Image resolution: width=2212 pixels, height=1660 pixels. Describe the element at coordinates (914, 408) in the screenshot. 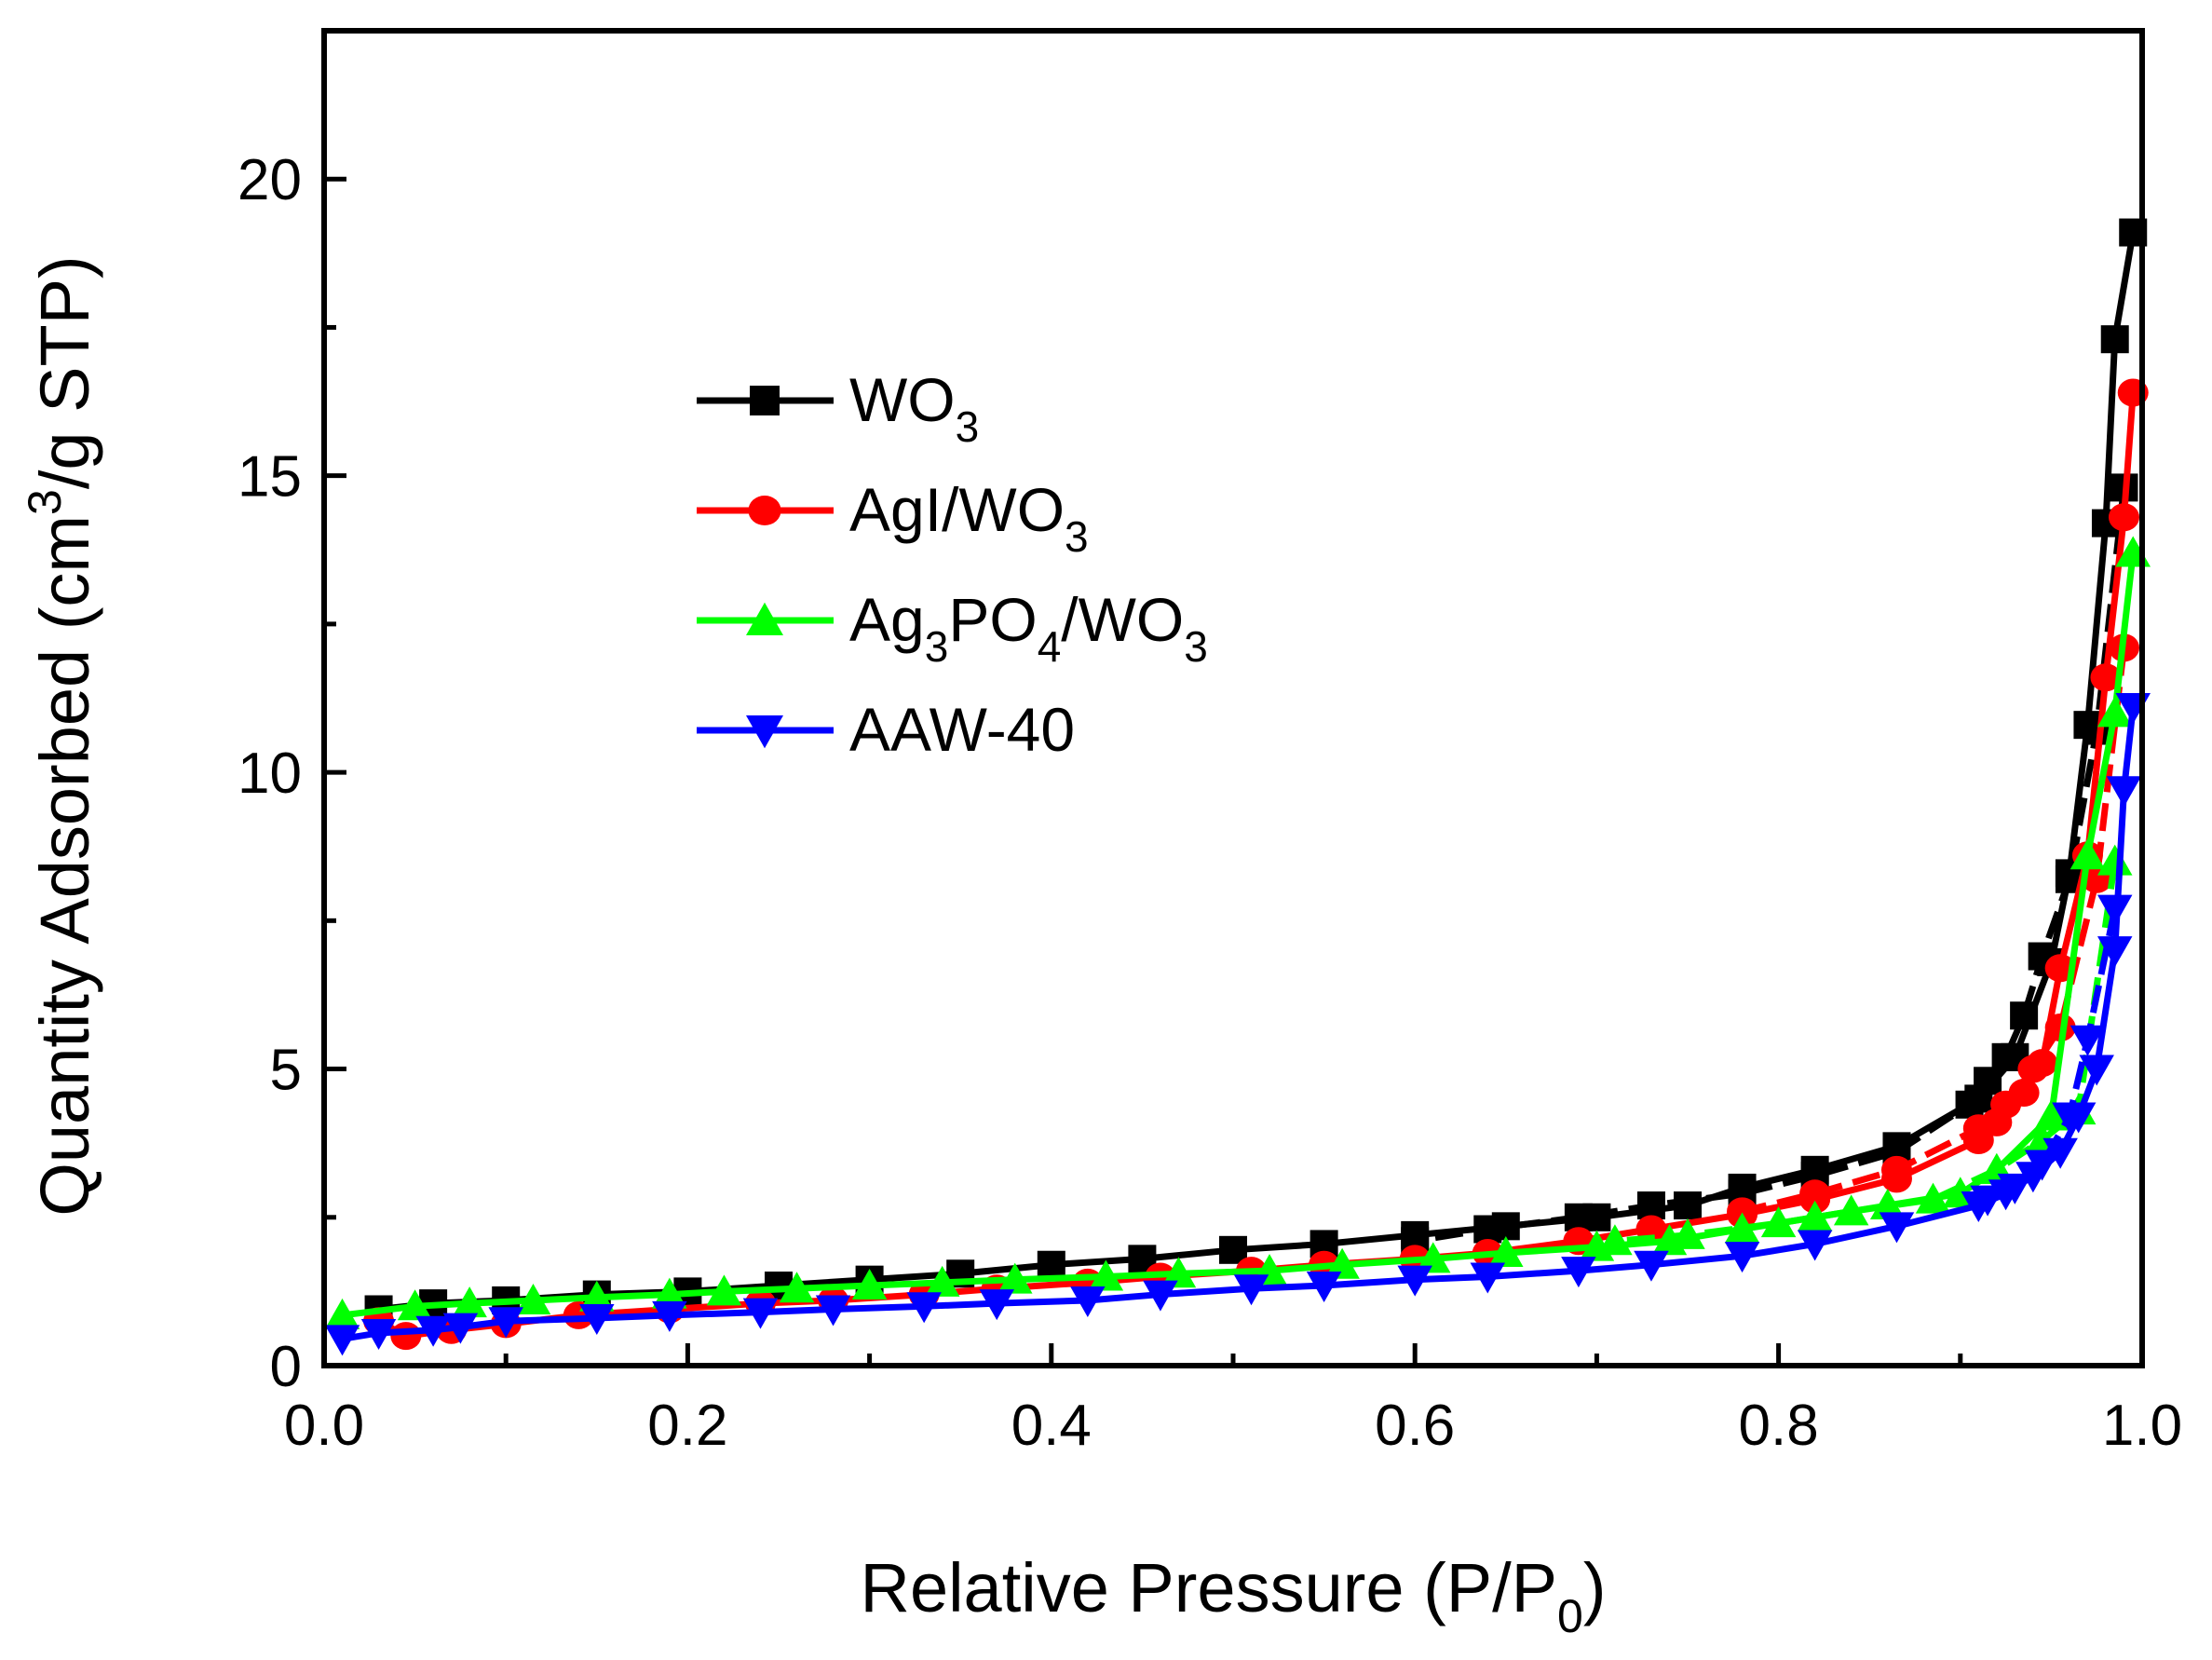

I see `legend-label: WO3` at that location.